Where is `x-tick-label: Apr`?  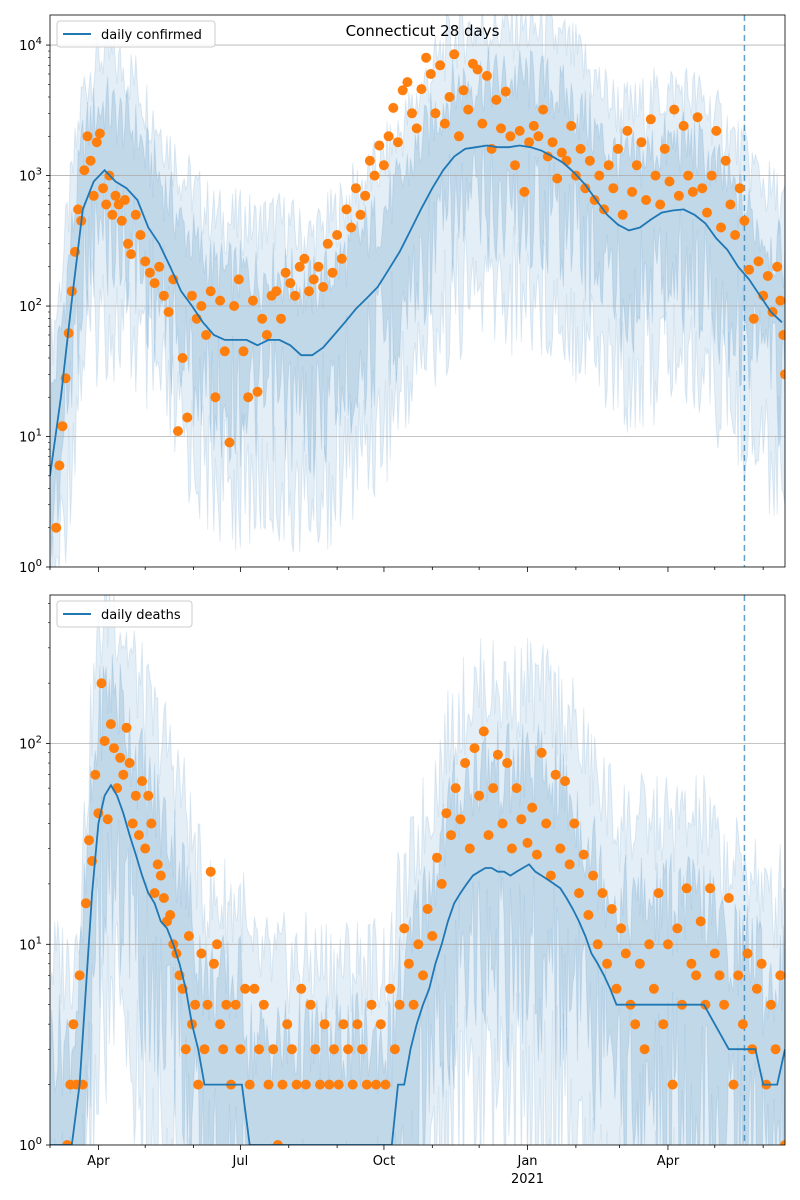
x-tick-label: Apr is located at coordinates (98, 1161).